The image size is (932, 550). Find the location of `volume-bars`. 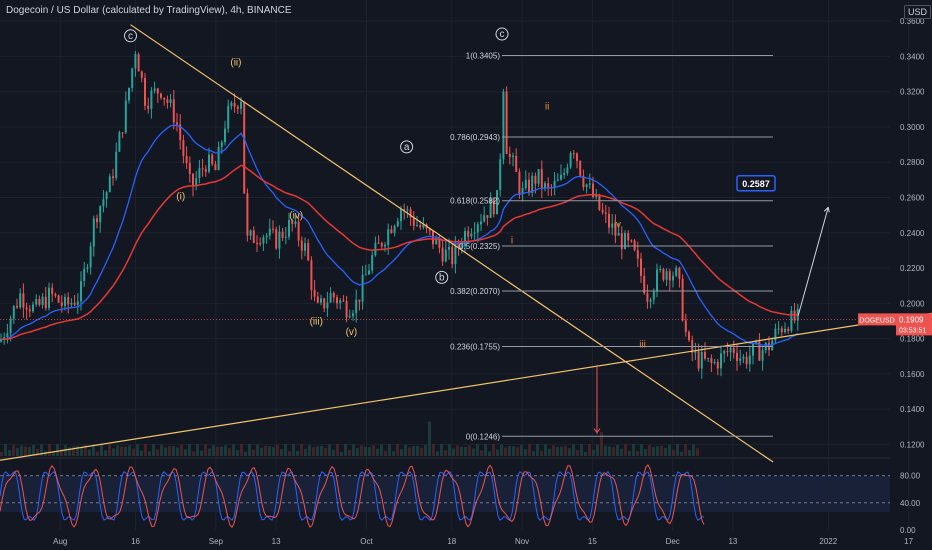

volume-bars is located at coordinates (349, 438).